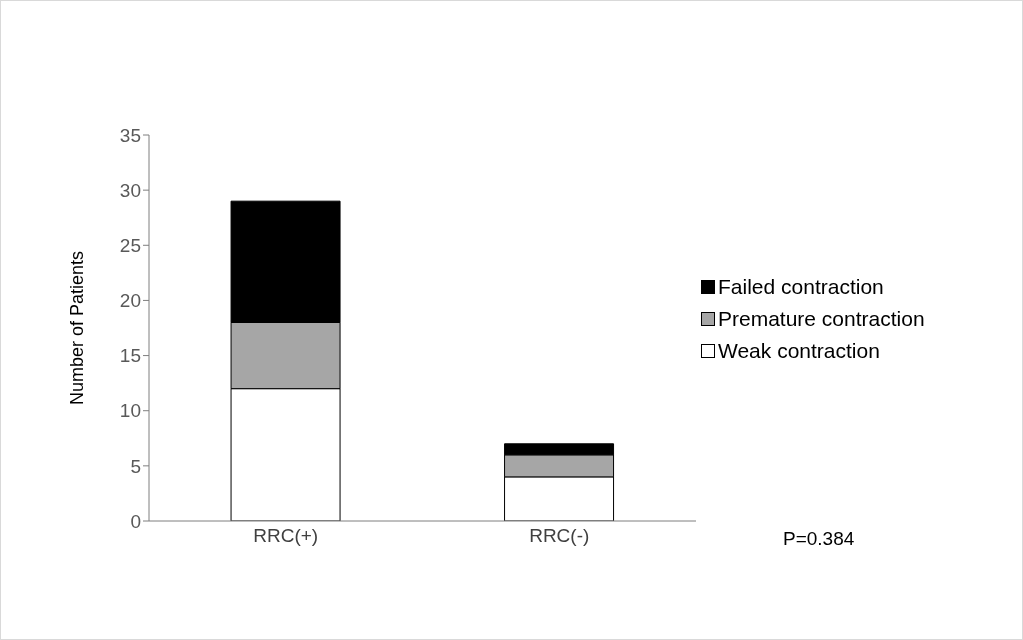 This screenshot has height=640, width=1023. What do you see at coordinates (130, 411) in the screenshot?
I see `y-tick-label: 10` at bounding box center [130, 411].